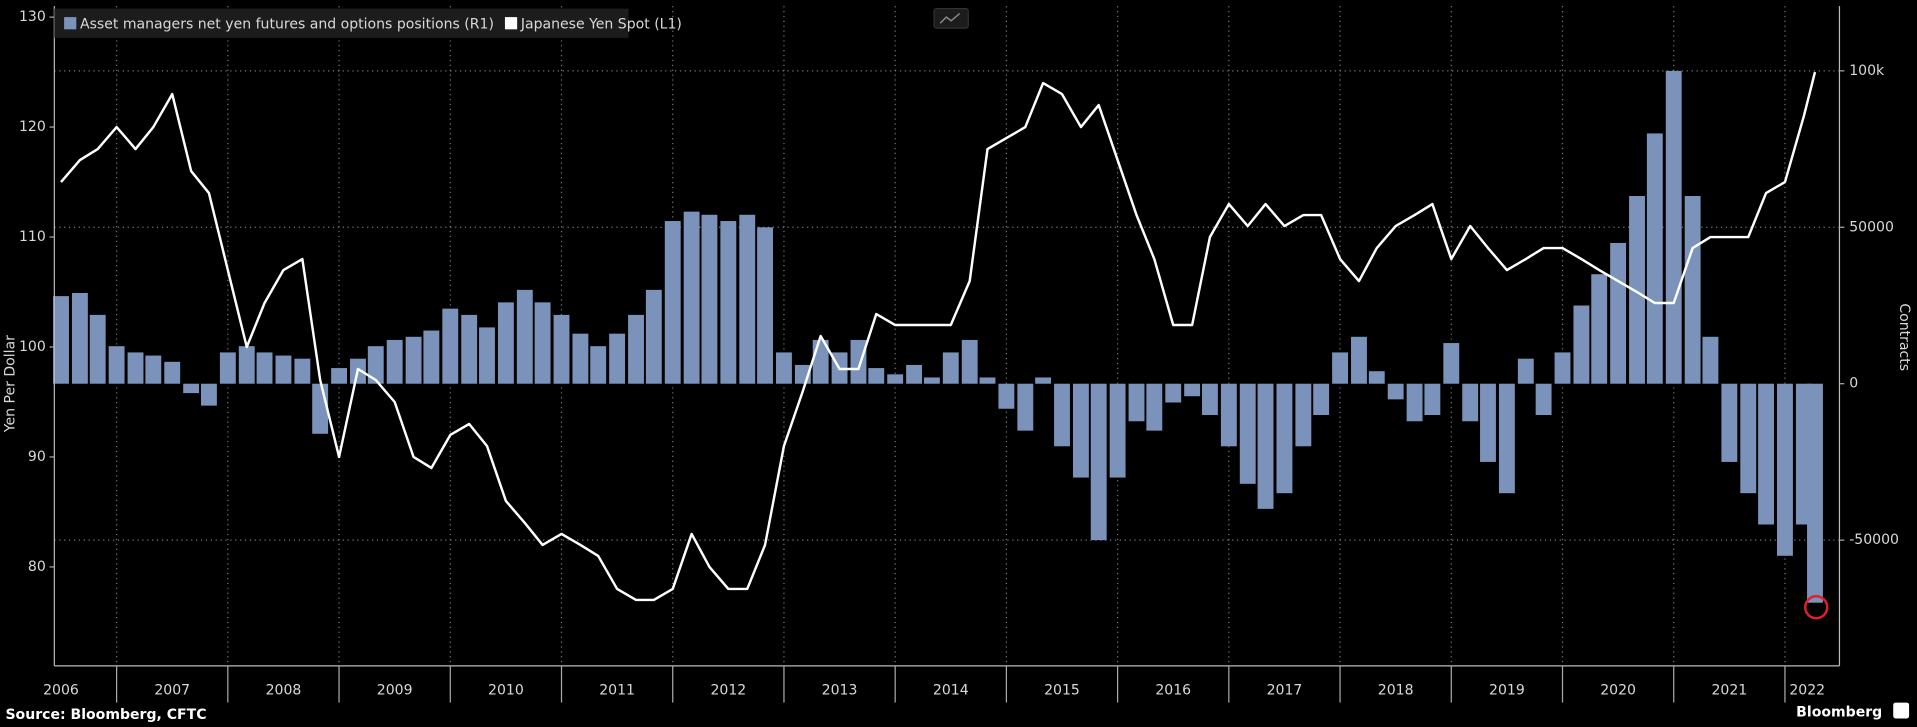 This screenshot has width=1917, height=727. I want to click on x-tick-label: 2019, so click(1507, 690).